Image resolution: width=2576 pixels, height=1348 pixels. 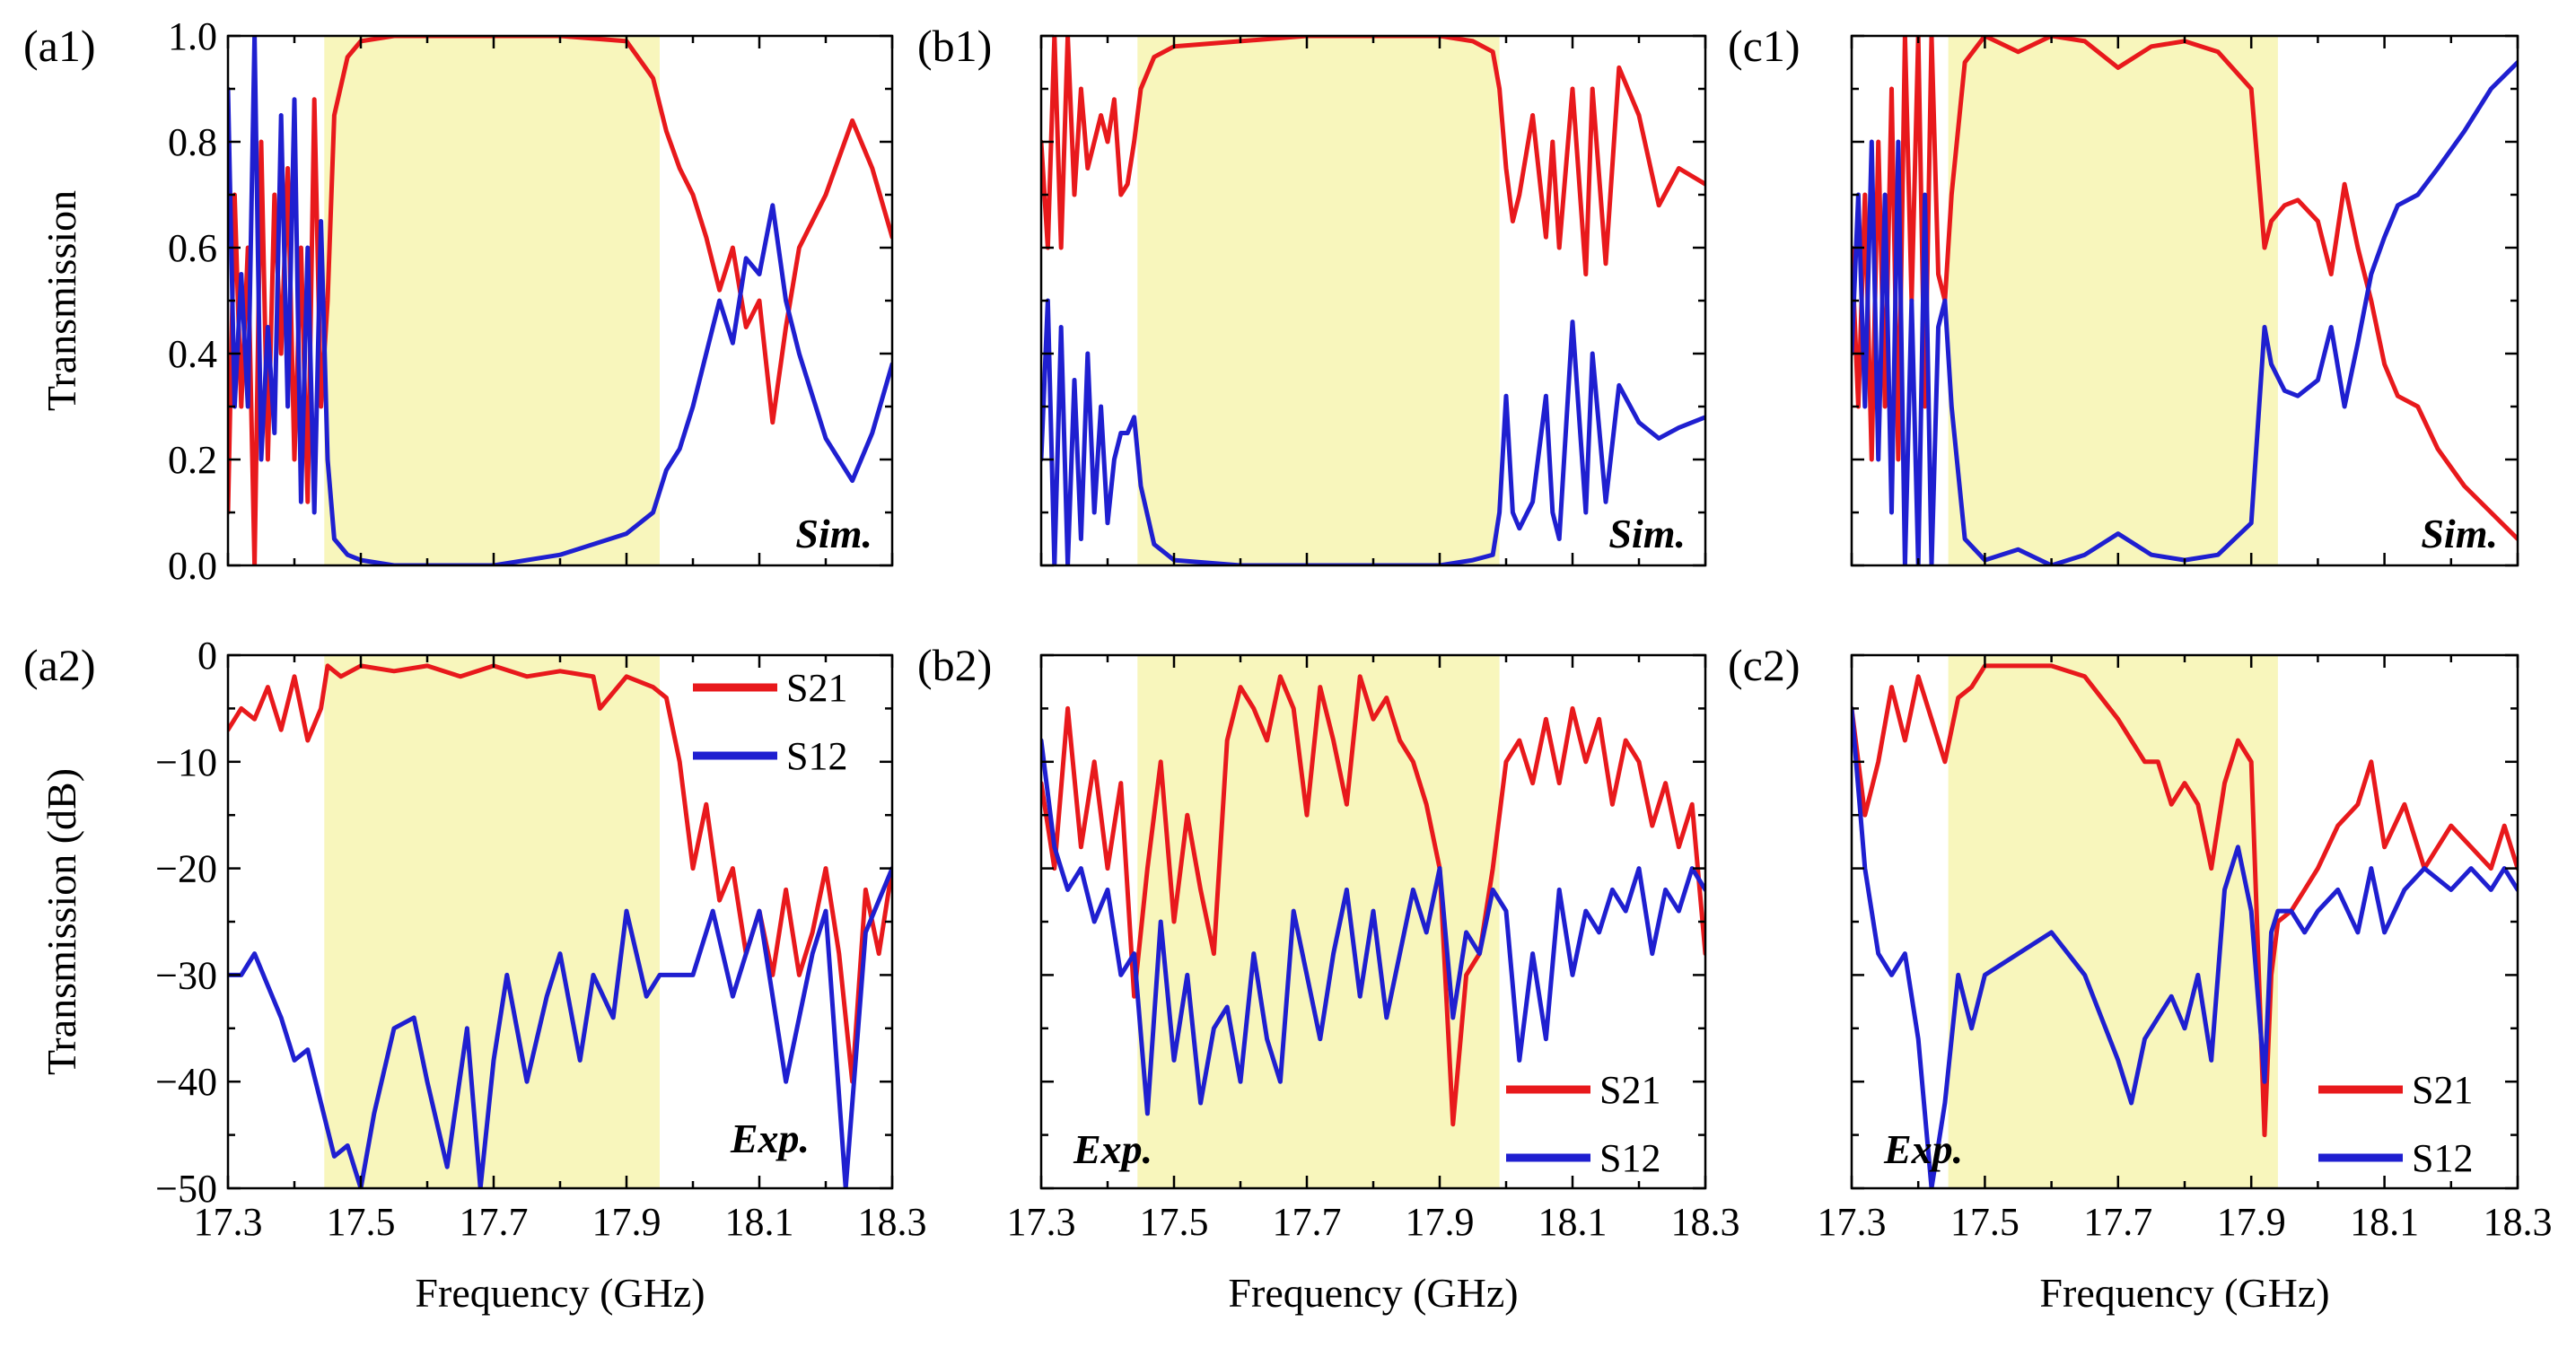 What do you see at coordinates (192, 248) in the screenshot?
I see `y-tick-label: 0.6` at bounding box center [192, 248].